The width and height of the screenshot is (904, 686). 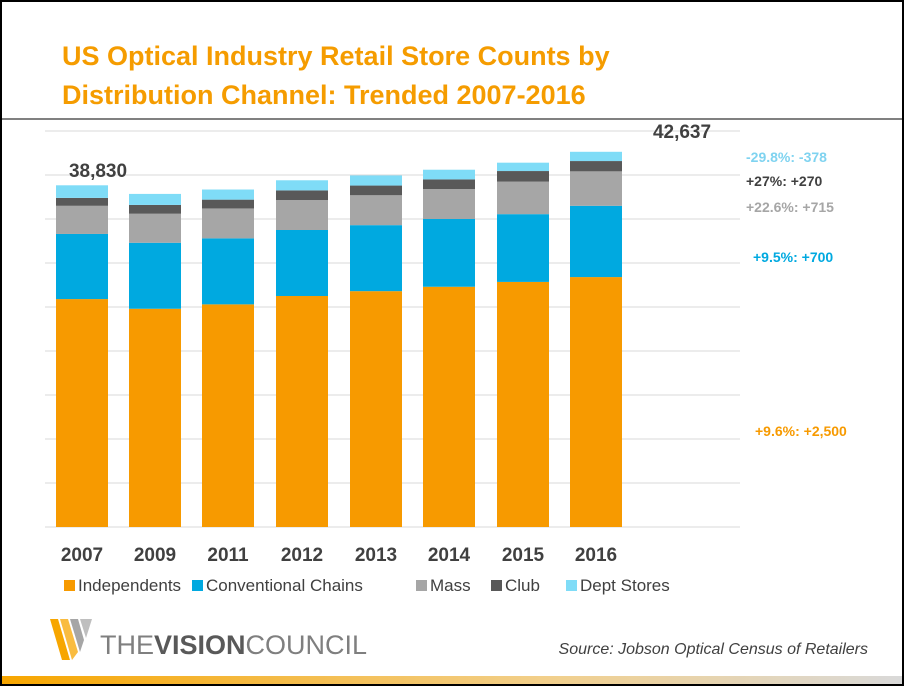 I want to click on logo-icon, so click(x=71, y=639).